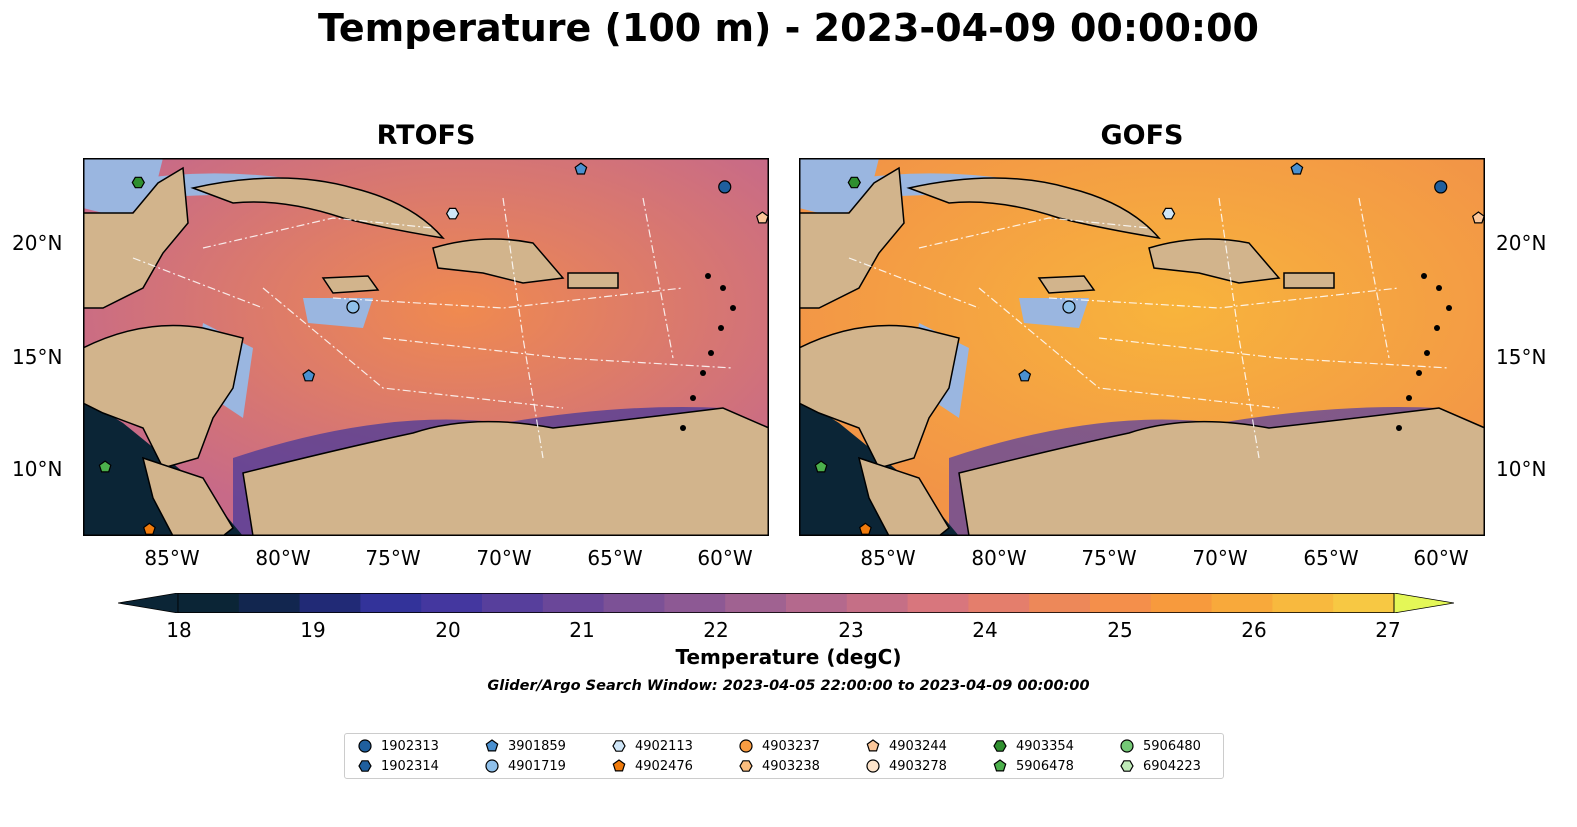 The height and width of the screenshot is (827, 1577). I want to click on legend-item-6904223: 6904223, so click(1160, 766).